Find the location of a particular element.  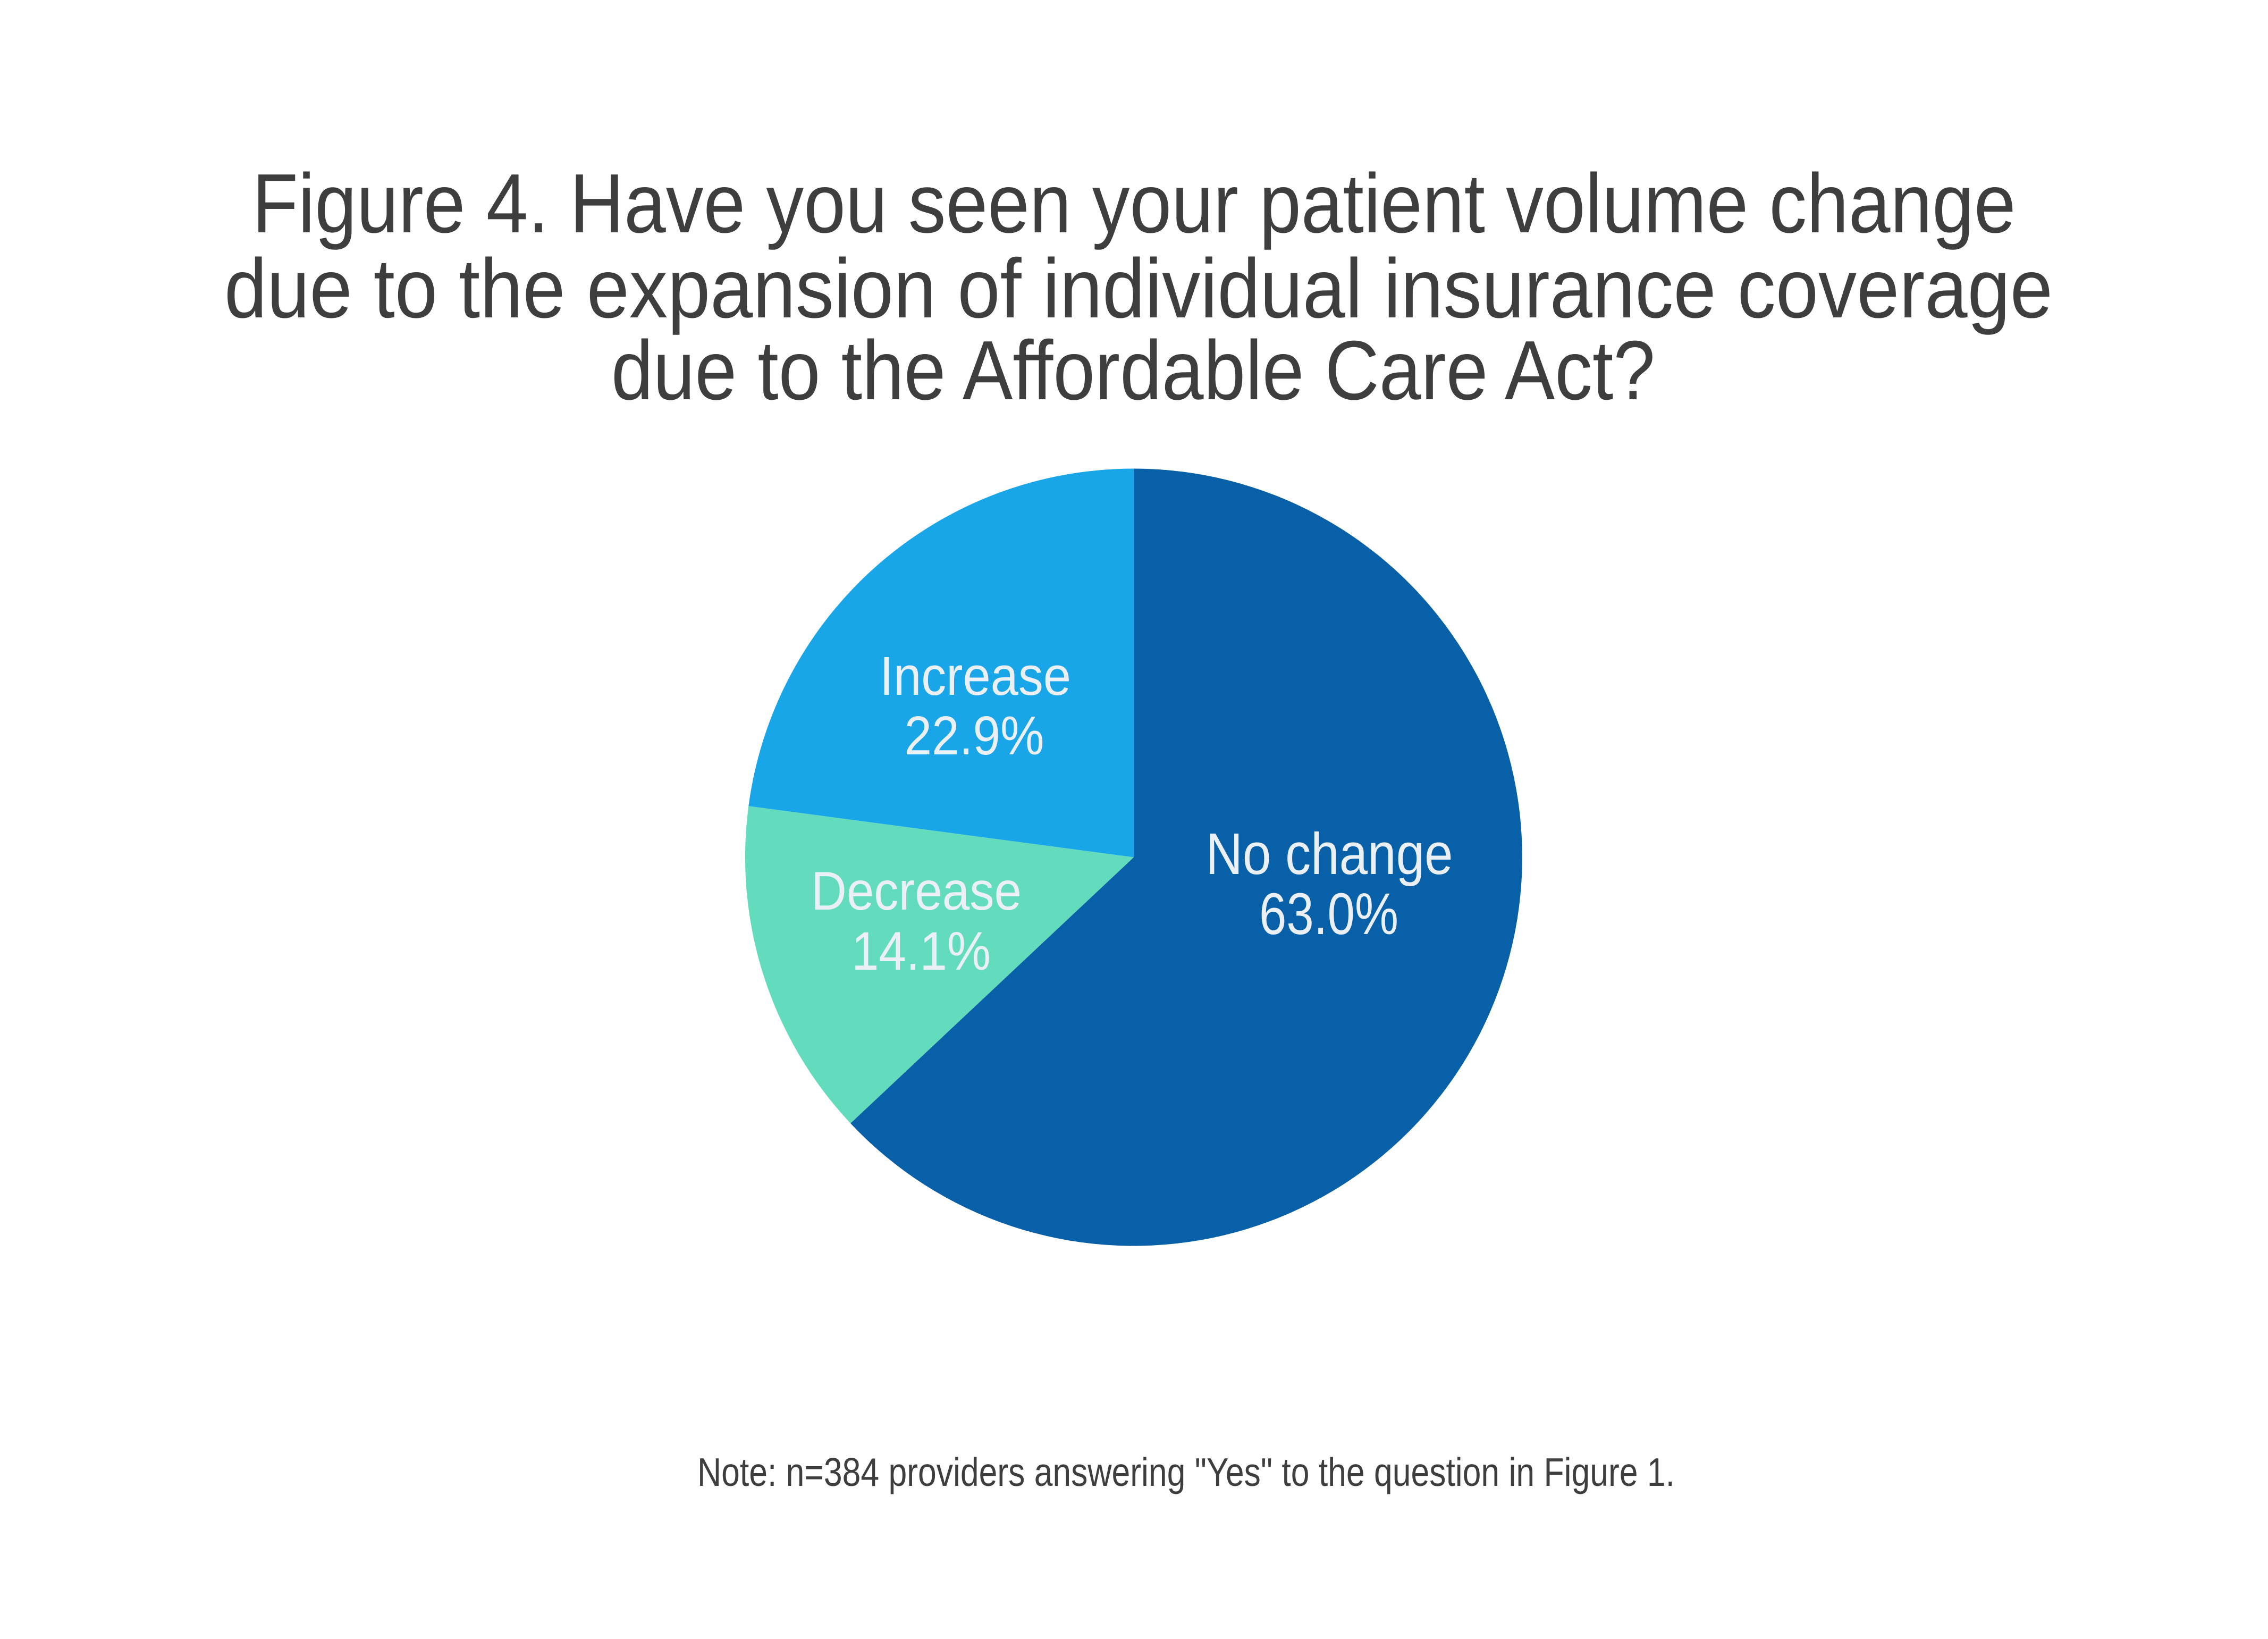

svg-text: 14.1% is located at coordinates (921, 951).